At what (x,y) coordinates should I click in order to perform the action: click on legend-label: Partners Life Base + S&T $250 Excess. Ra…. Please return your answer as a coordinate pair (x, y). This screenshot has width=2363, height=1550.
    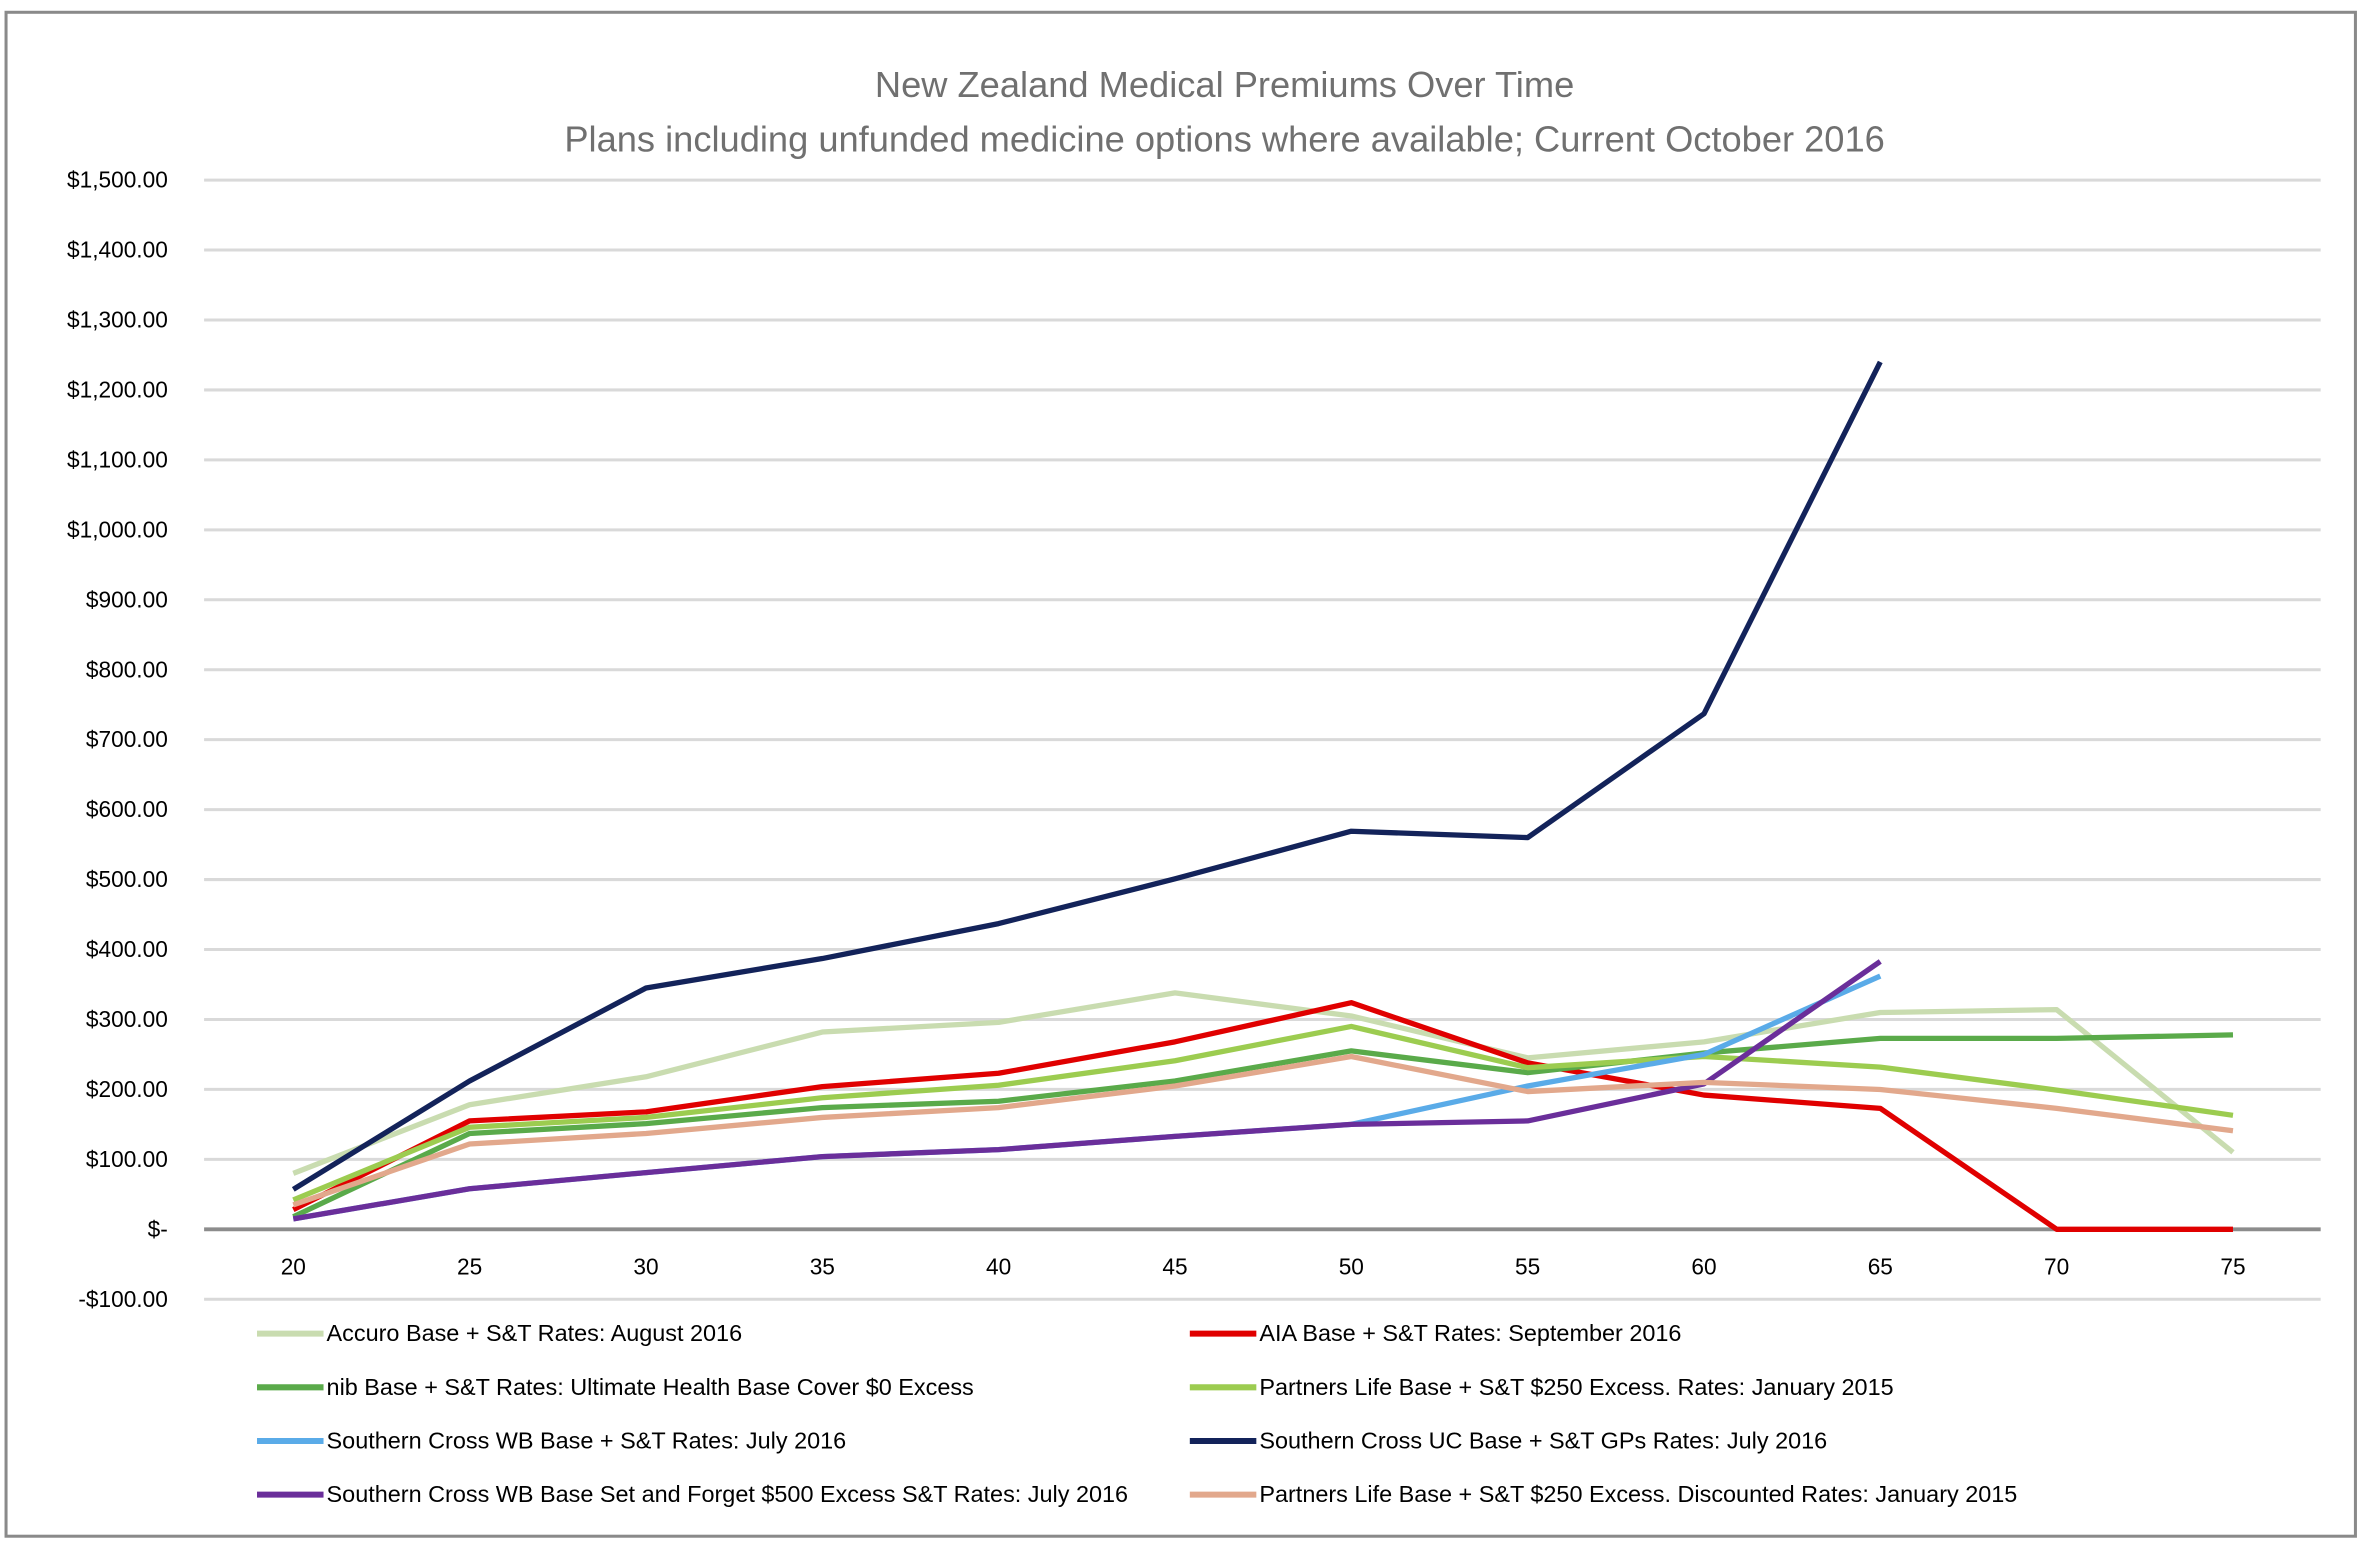
    Looking at the image, I should click on (1576, 1387).